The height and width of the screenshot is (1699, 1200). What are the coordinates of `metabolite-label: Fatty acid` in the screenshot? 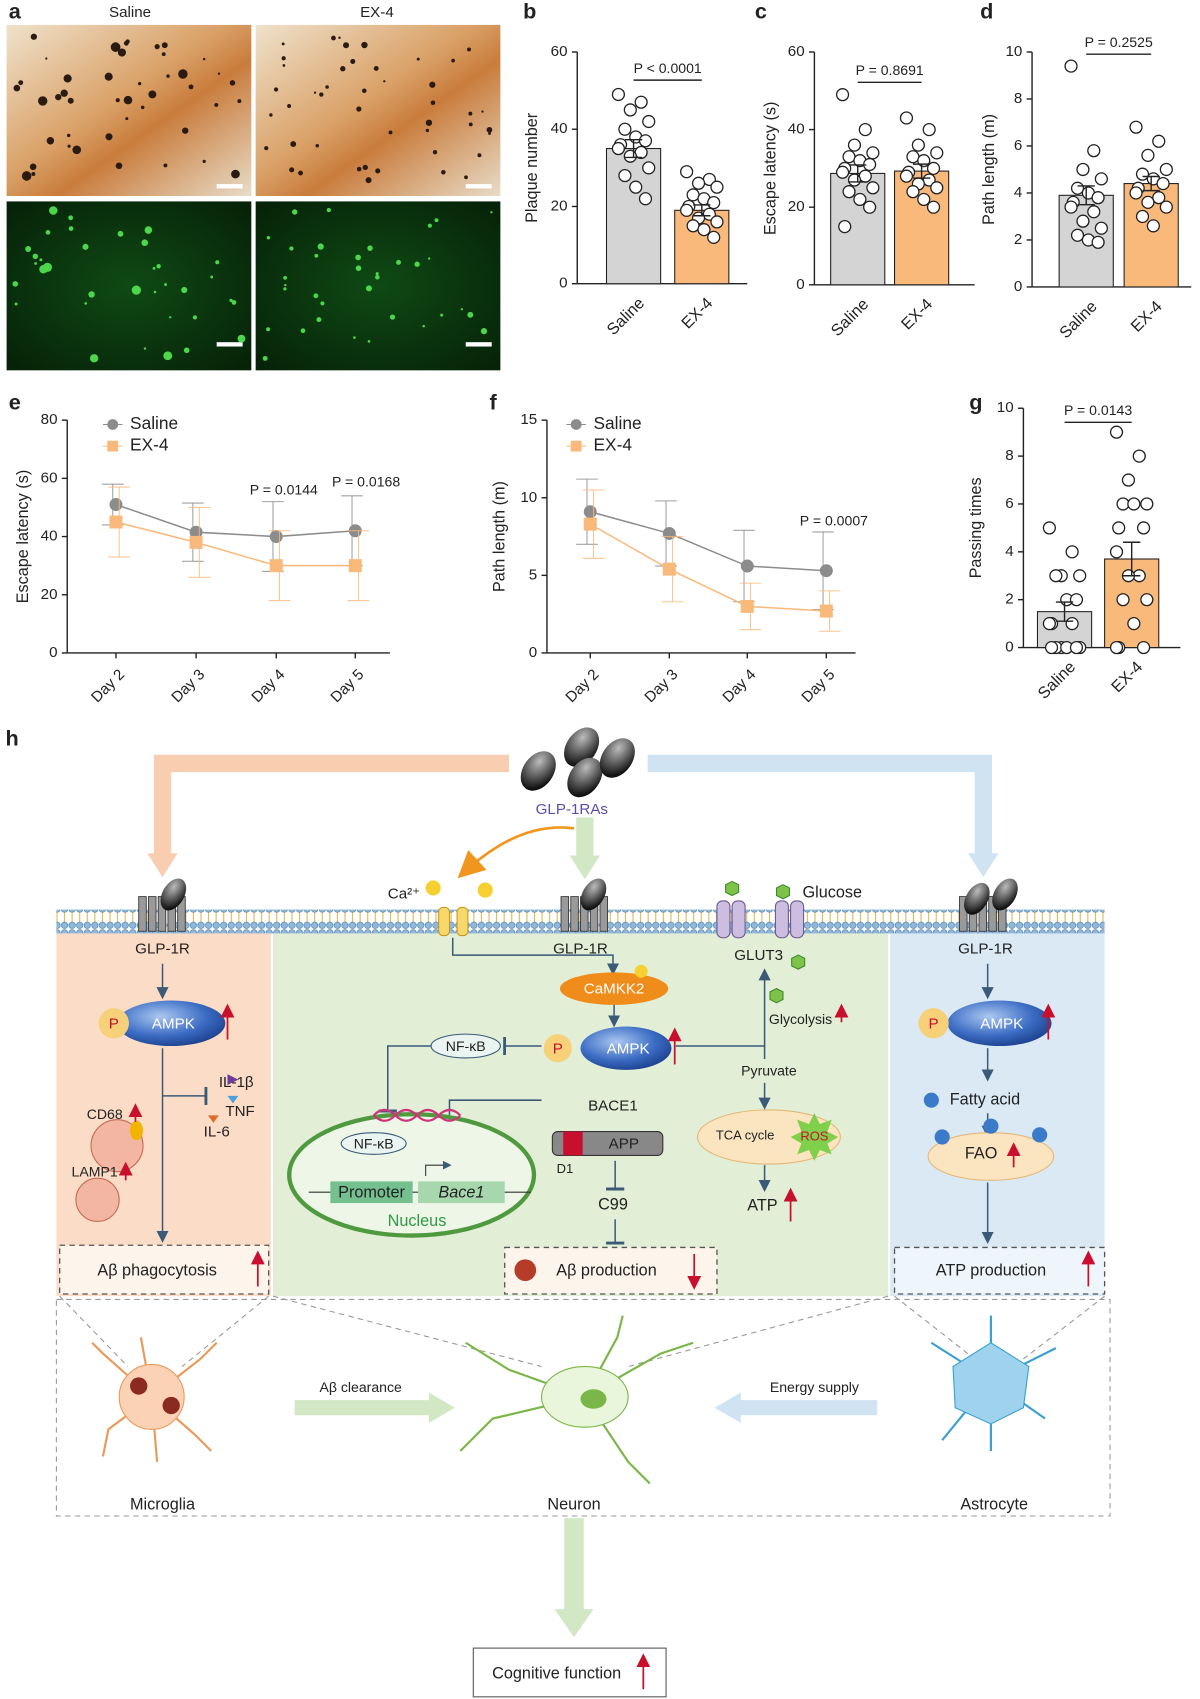 It's located at (985, 1099).